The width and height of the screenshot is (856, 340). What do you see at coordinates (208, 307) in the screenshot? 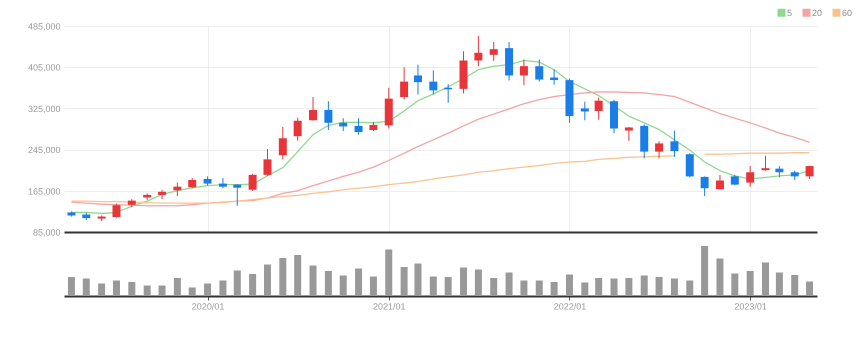
I see `x-tick-label: 2020/01` at bounding box center [208, 307].